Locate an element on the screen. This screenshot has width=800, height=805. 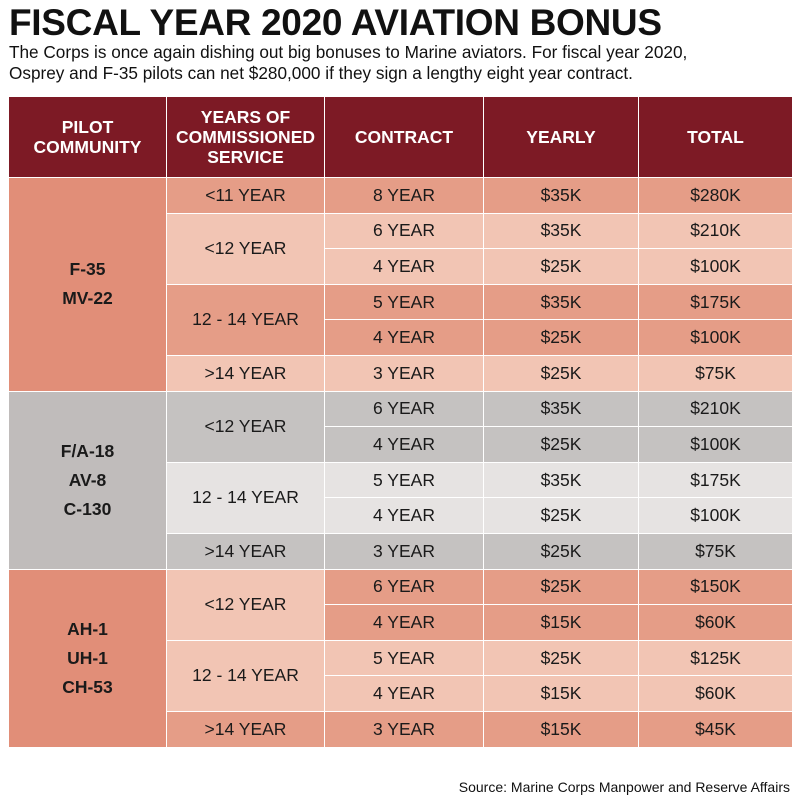
table-row: <12 YEAR 6 YEAR $35K $210K is located at coordinates (401, 248).